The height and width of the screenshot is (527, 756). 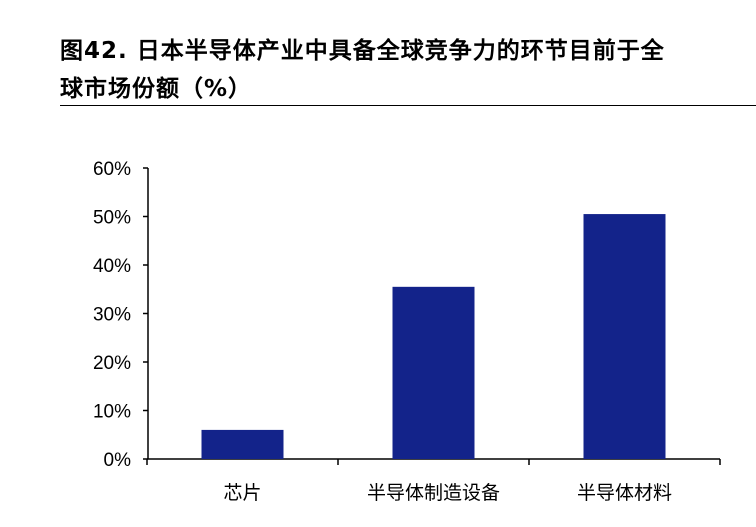 What do you see at coordinates (112, 218) in the screenshot?
I see `y-tick-label: 50%` at bounding box center [112, 218].